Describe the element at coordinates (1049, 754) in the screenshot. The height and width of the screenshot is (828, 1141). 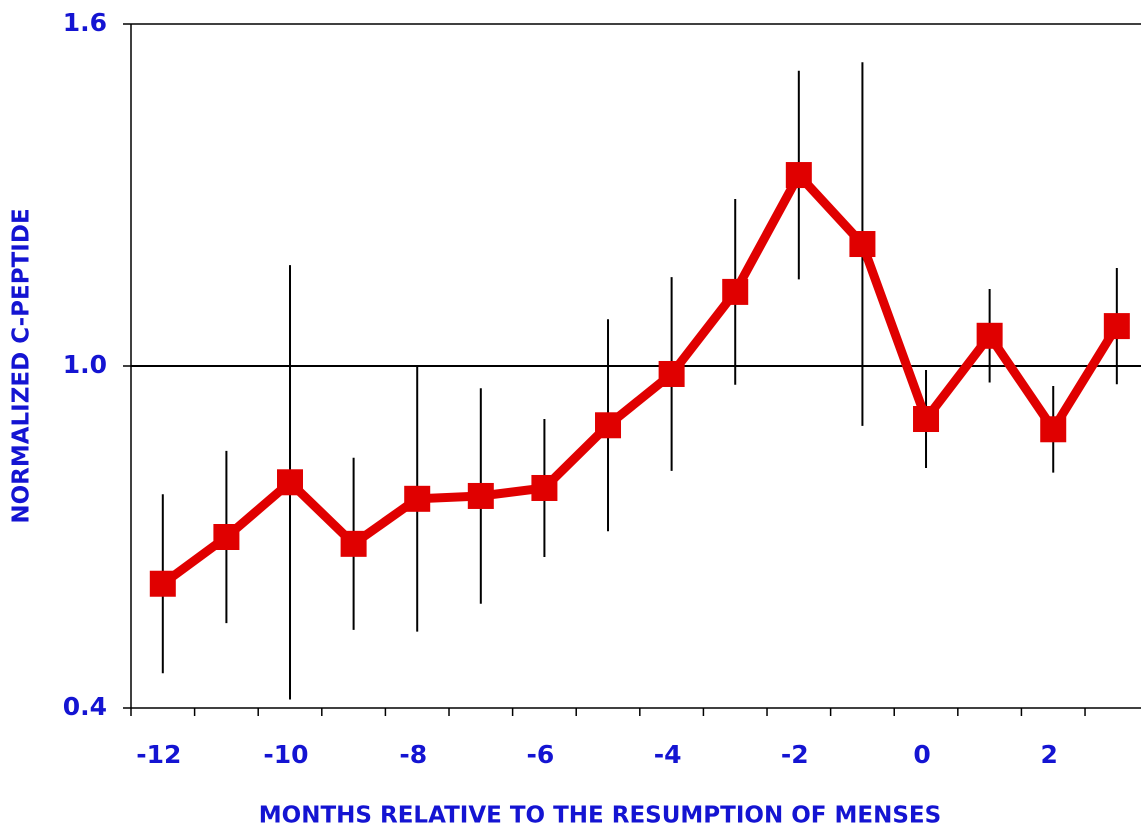
I see `x-tick-label: 2` at that location.